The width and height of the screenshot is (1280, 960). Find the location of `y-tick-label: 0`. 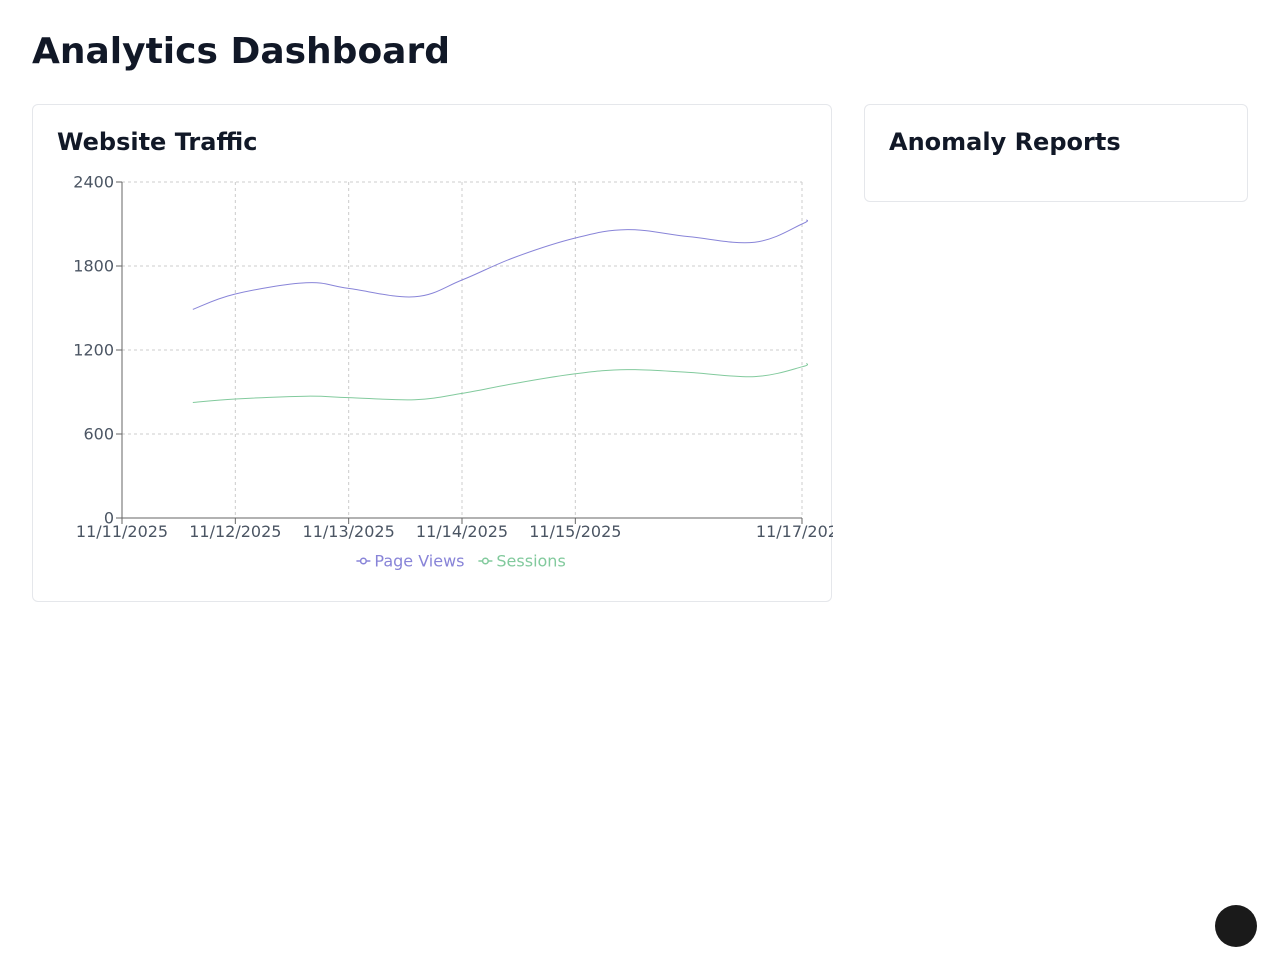

y-tick-label: 0 is located at coordinates (109, 518).